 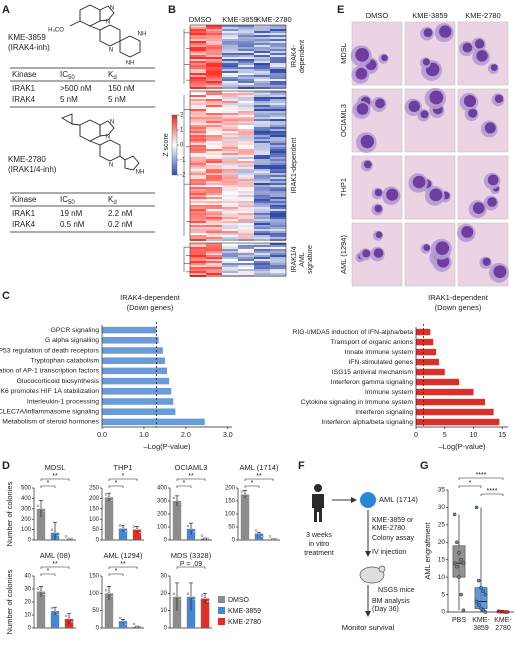 I want to click on x-tick-label: 5, so click(x=445, y=435).